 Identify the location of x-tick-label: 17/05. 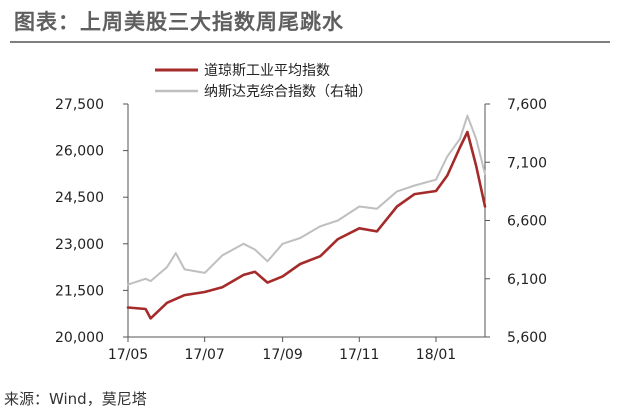
(128, 355).